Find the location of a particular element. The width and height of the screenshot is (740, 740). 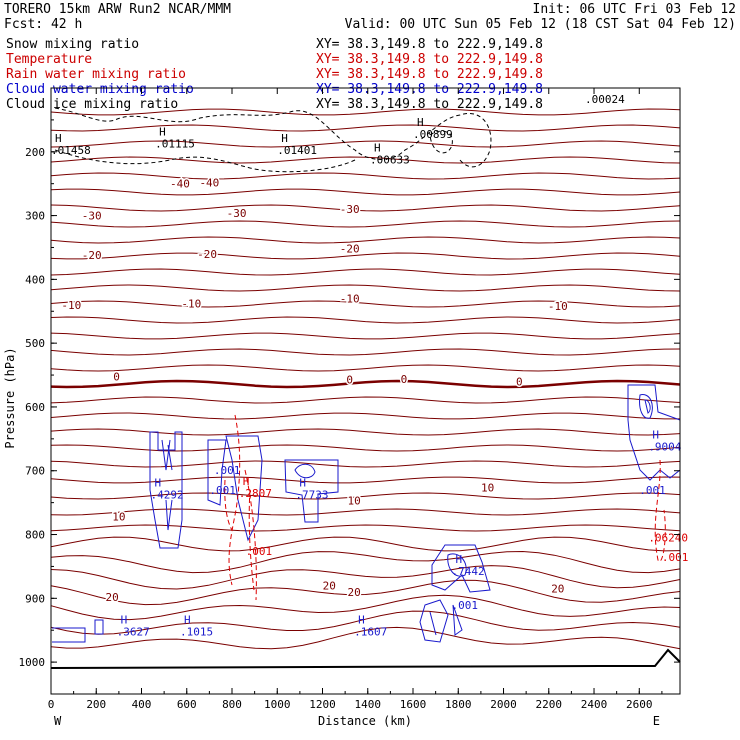

x-tick-label: 400 is located at coordinates (142, 704).